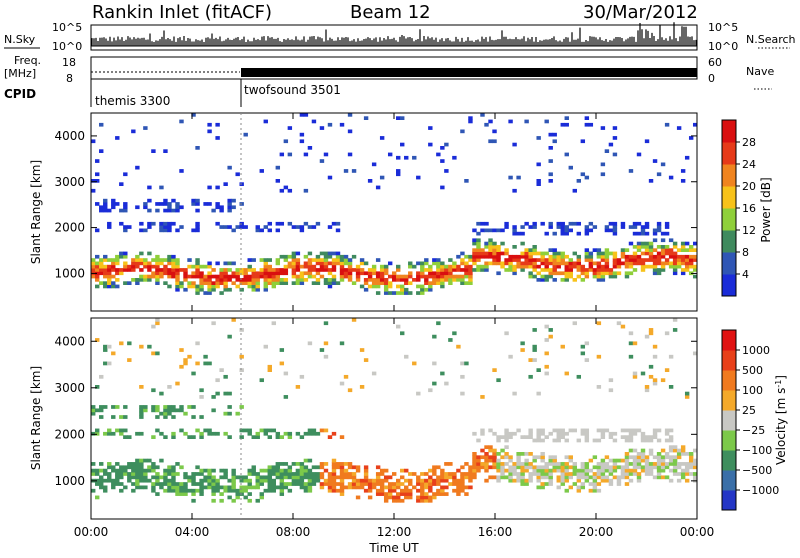 Image resolution: width=800 pixels, height=558 pixels. What do you see at coordinates (36, 418) in the screenshot?
I see `velocity-y-axis-label: Slant Range [km]` at bounding box center [36, 418].